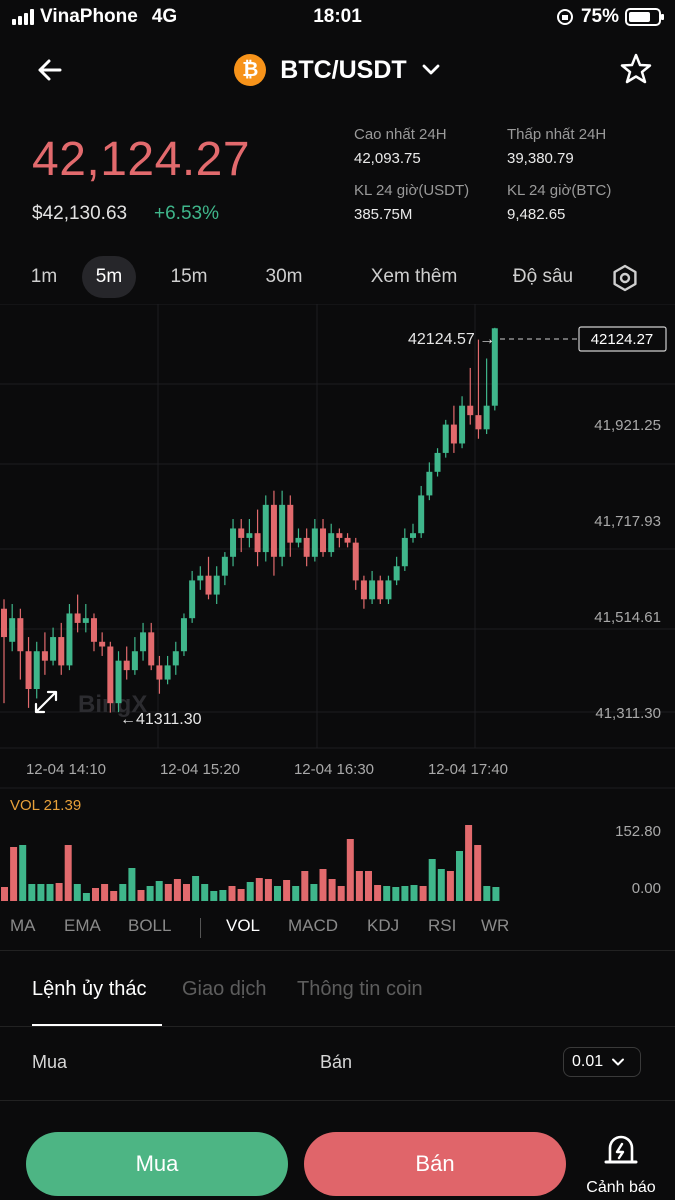 The image size is (675, 1200). I want to click on price-change-percent: +6.53%, so click(186, 213).